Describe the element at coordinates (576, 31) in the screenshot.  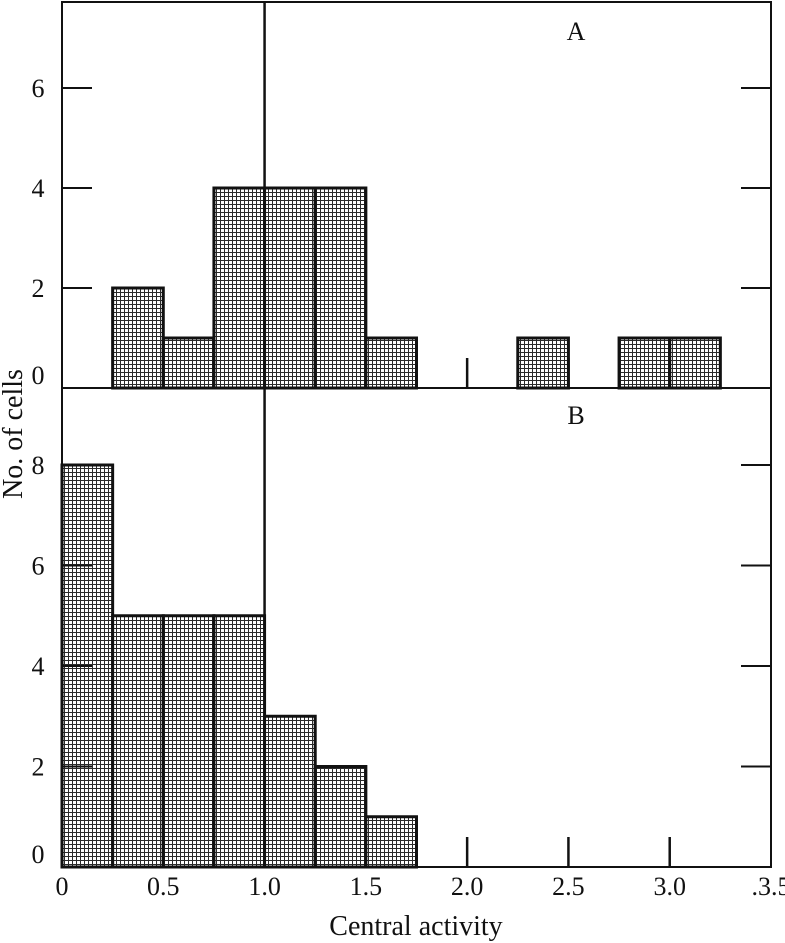
I see `panel-a-label: A` at that location.